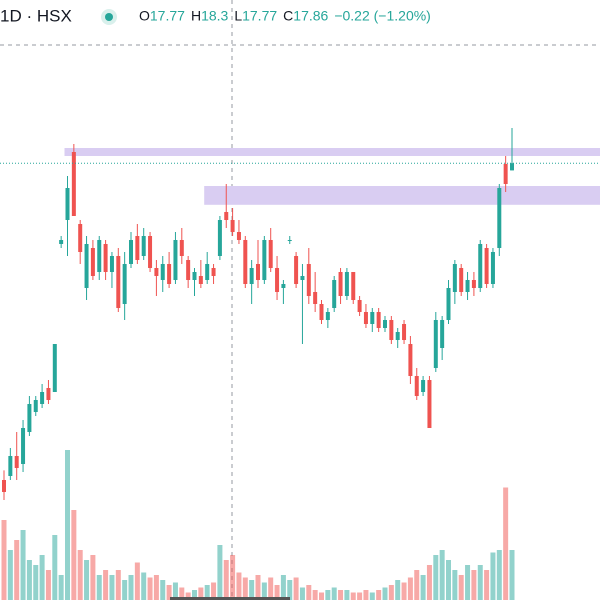  What do you see at coordinates (310, 16) in the screenshot?
I see `ohlc-value: 17.86` at bounding box center [310, 16].